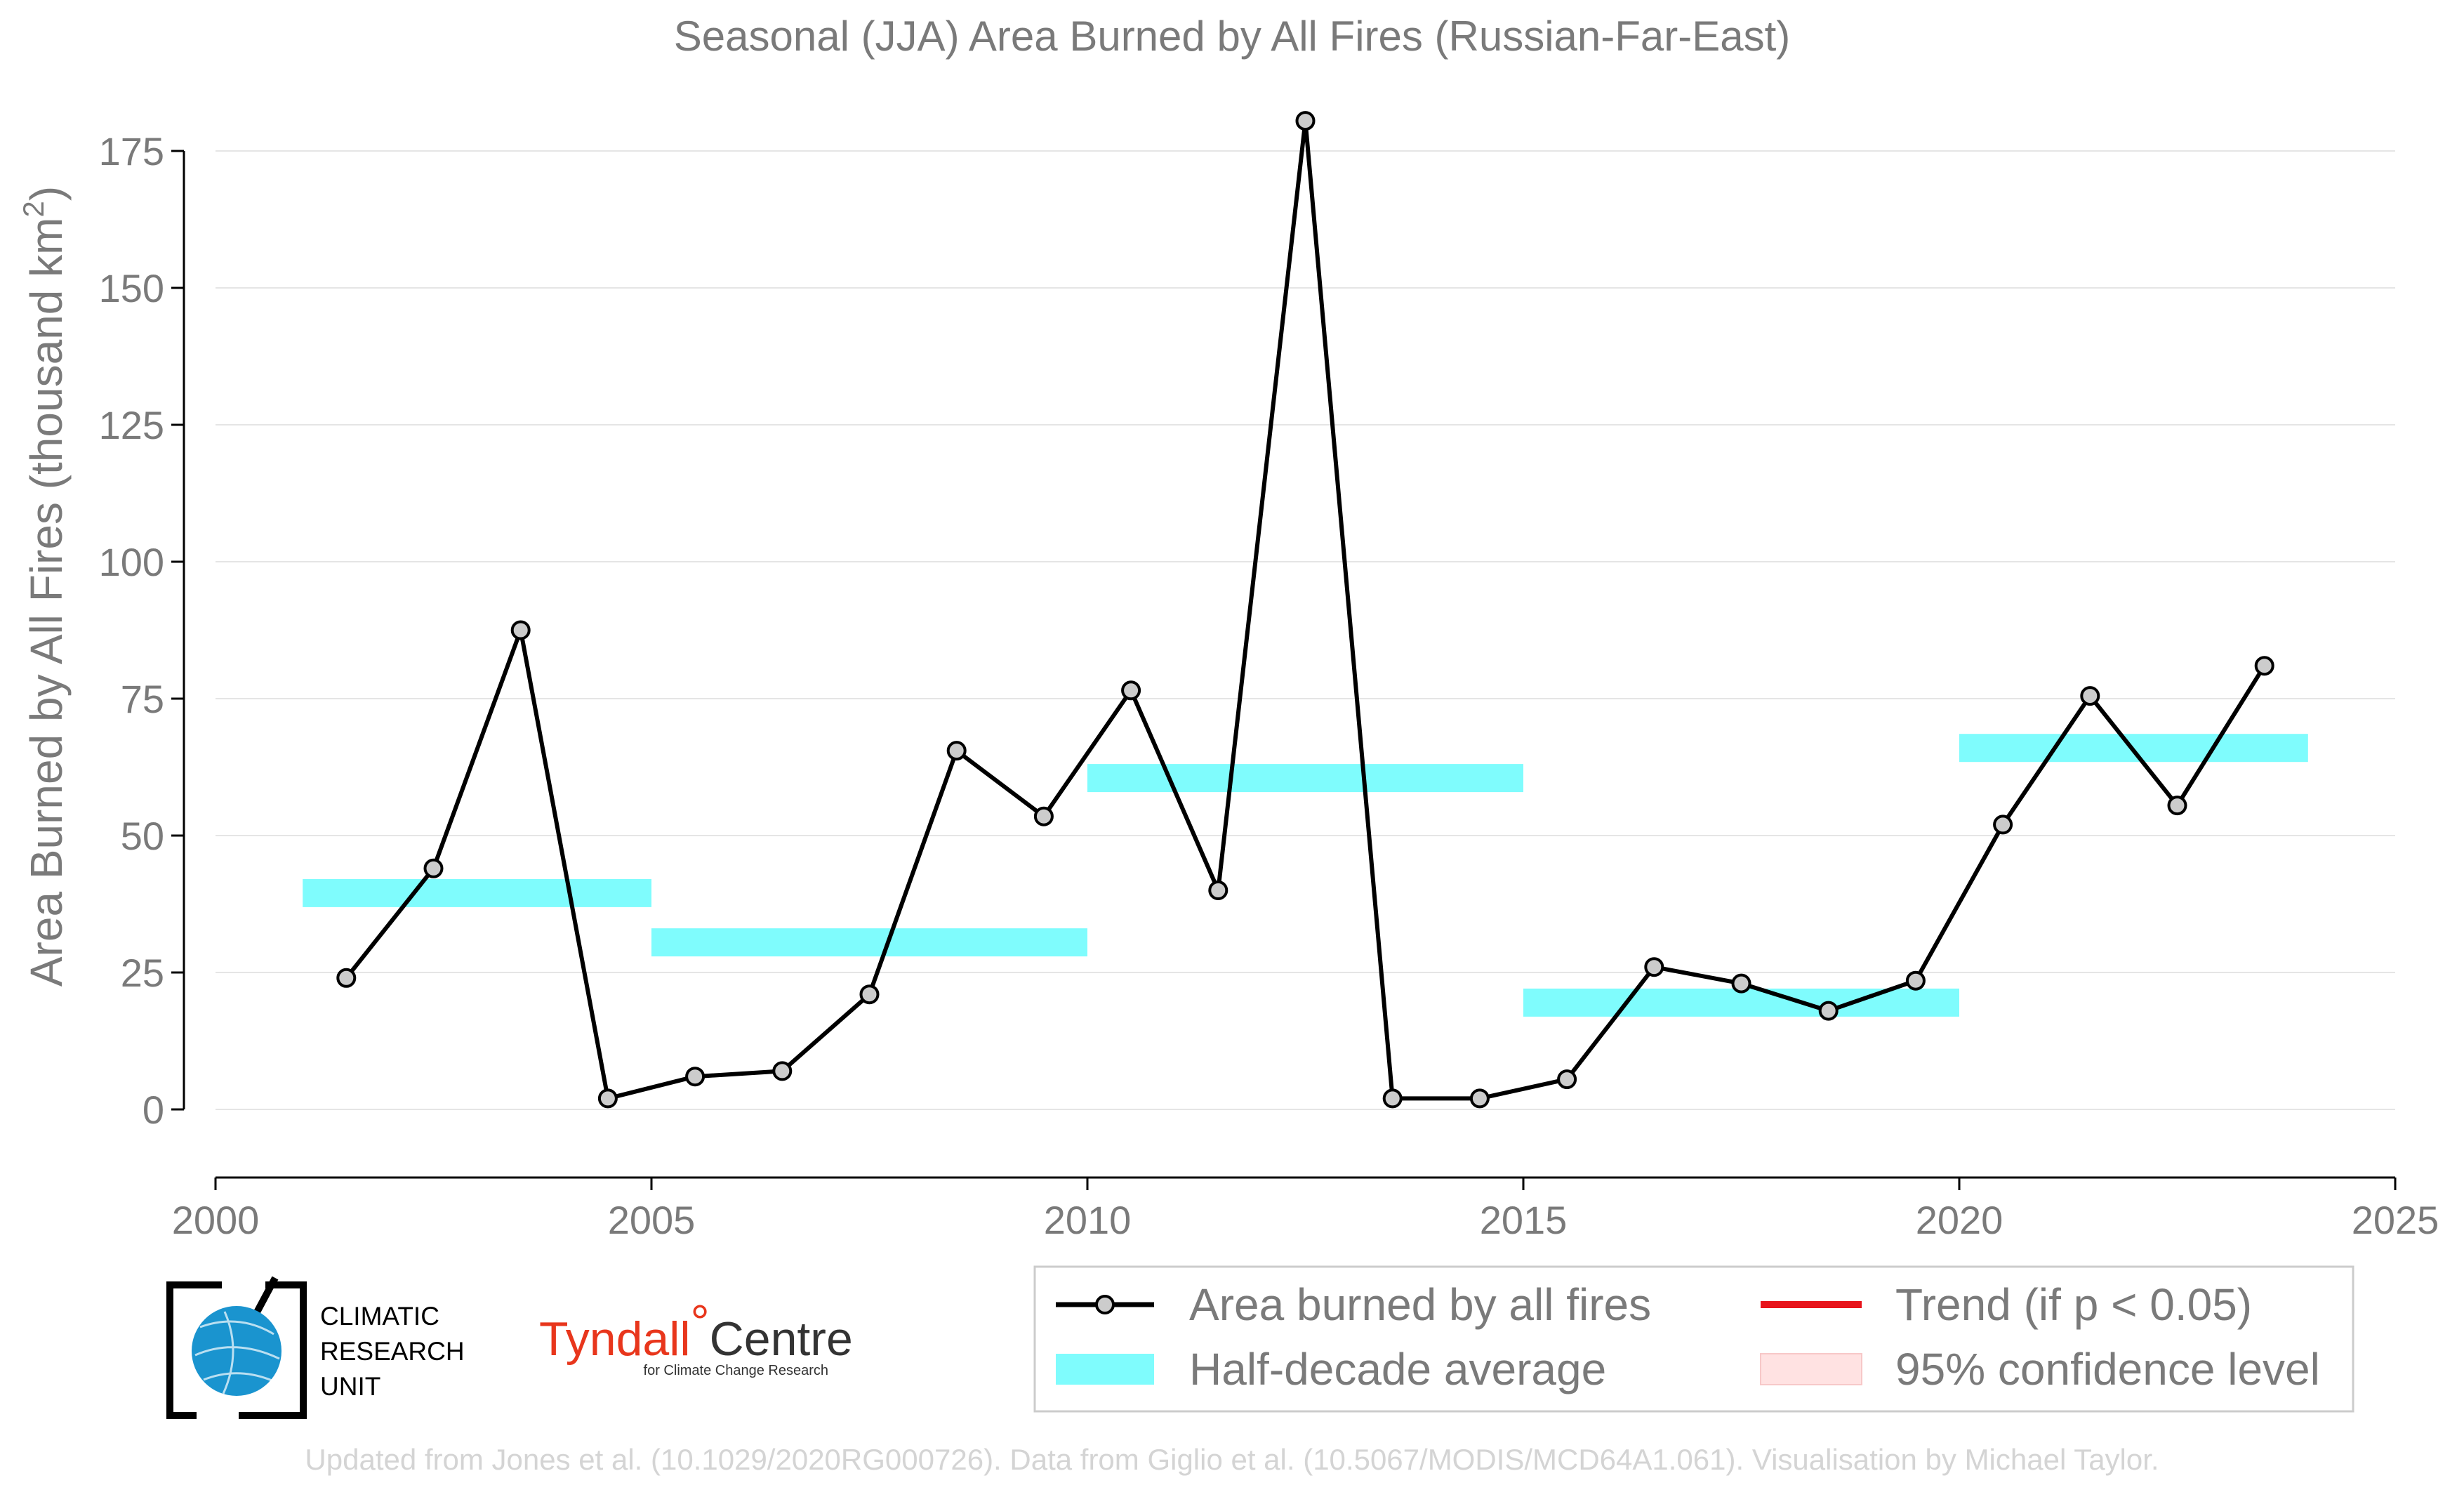  Describe the element at coordinates (379, 1316) in the screenshot. I see `cru-logo-text-1: CLIMATIC` at that location.